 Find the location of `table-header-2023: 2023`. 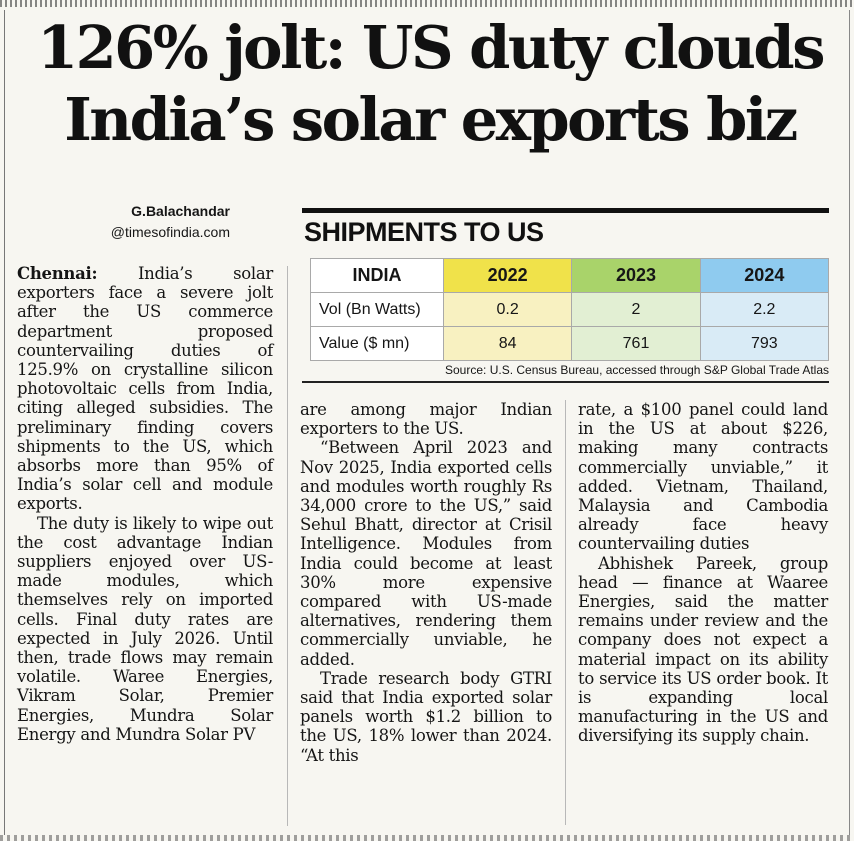

table-header-2023: 2023 is located at coordinates (636, 275).